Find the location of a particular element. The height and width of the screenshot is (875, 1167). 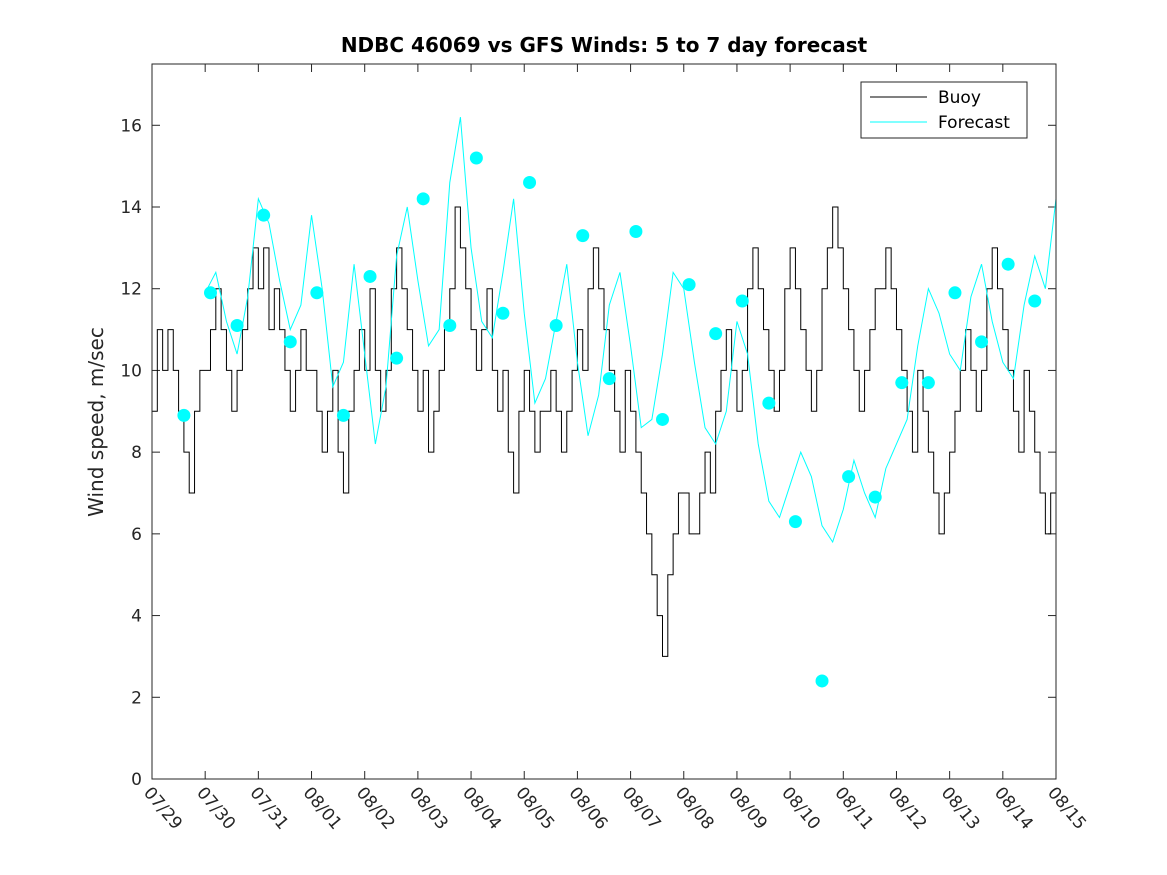

y-tick-label: 0 is located at coordinates (136, 780).